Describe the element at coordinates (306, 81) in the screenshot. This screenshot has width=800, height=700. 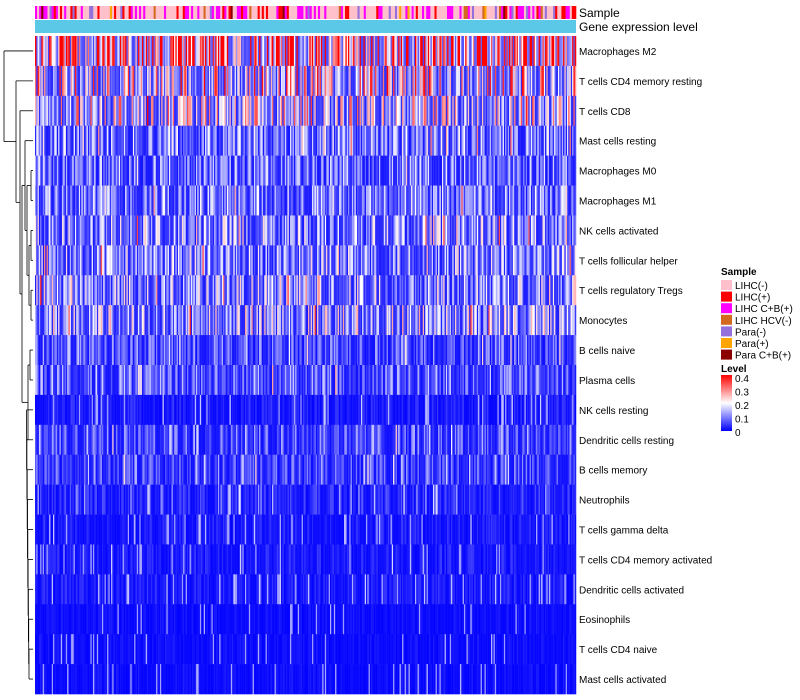
I see `heatmap-row` at that location.